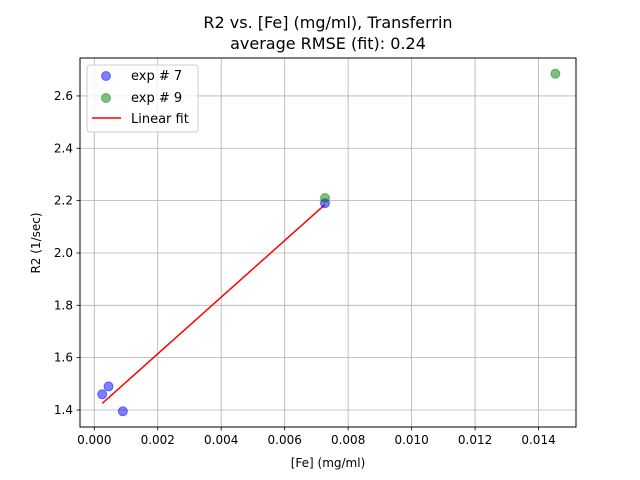 The width and height of the screenshot is (640, 480). Describe the element at coordinates (156, 76) in the screenshot. I see `legend-label-exp-7: exp # 7` at that location.